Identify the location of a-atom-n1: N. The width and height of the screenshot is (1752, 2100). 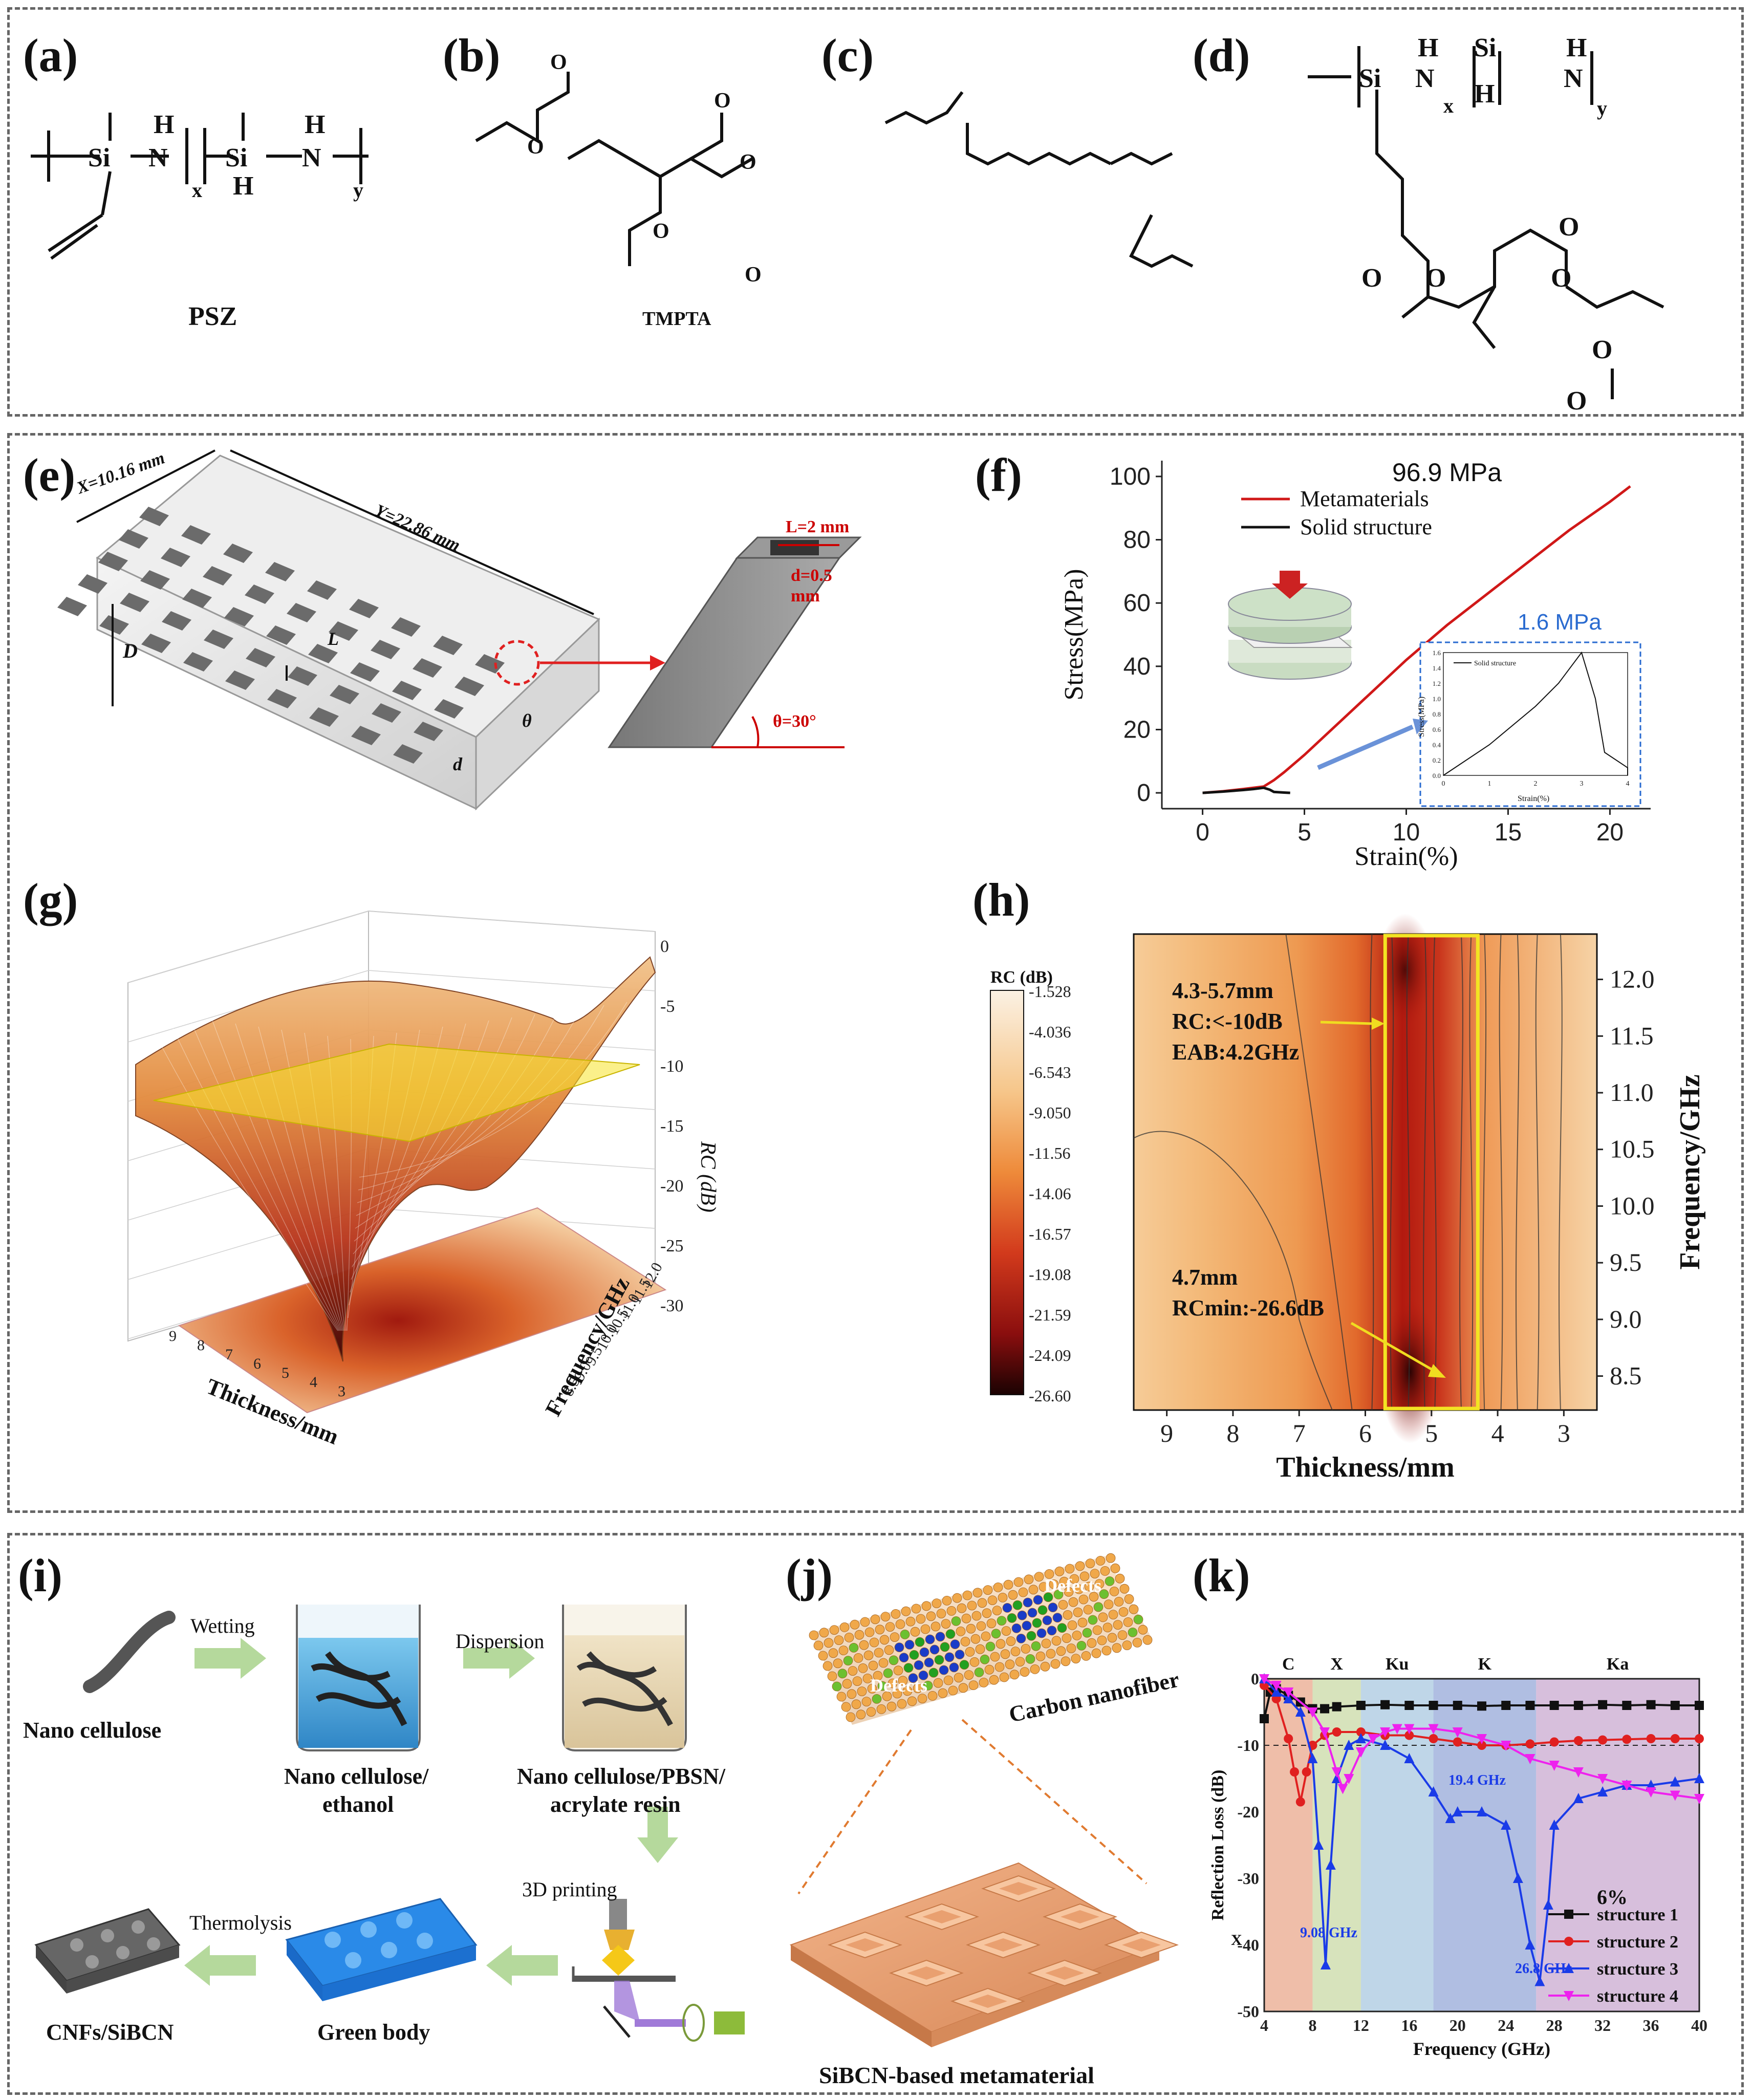
(158, 157).